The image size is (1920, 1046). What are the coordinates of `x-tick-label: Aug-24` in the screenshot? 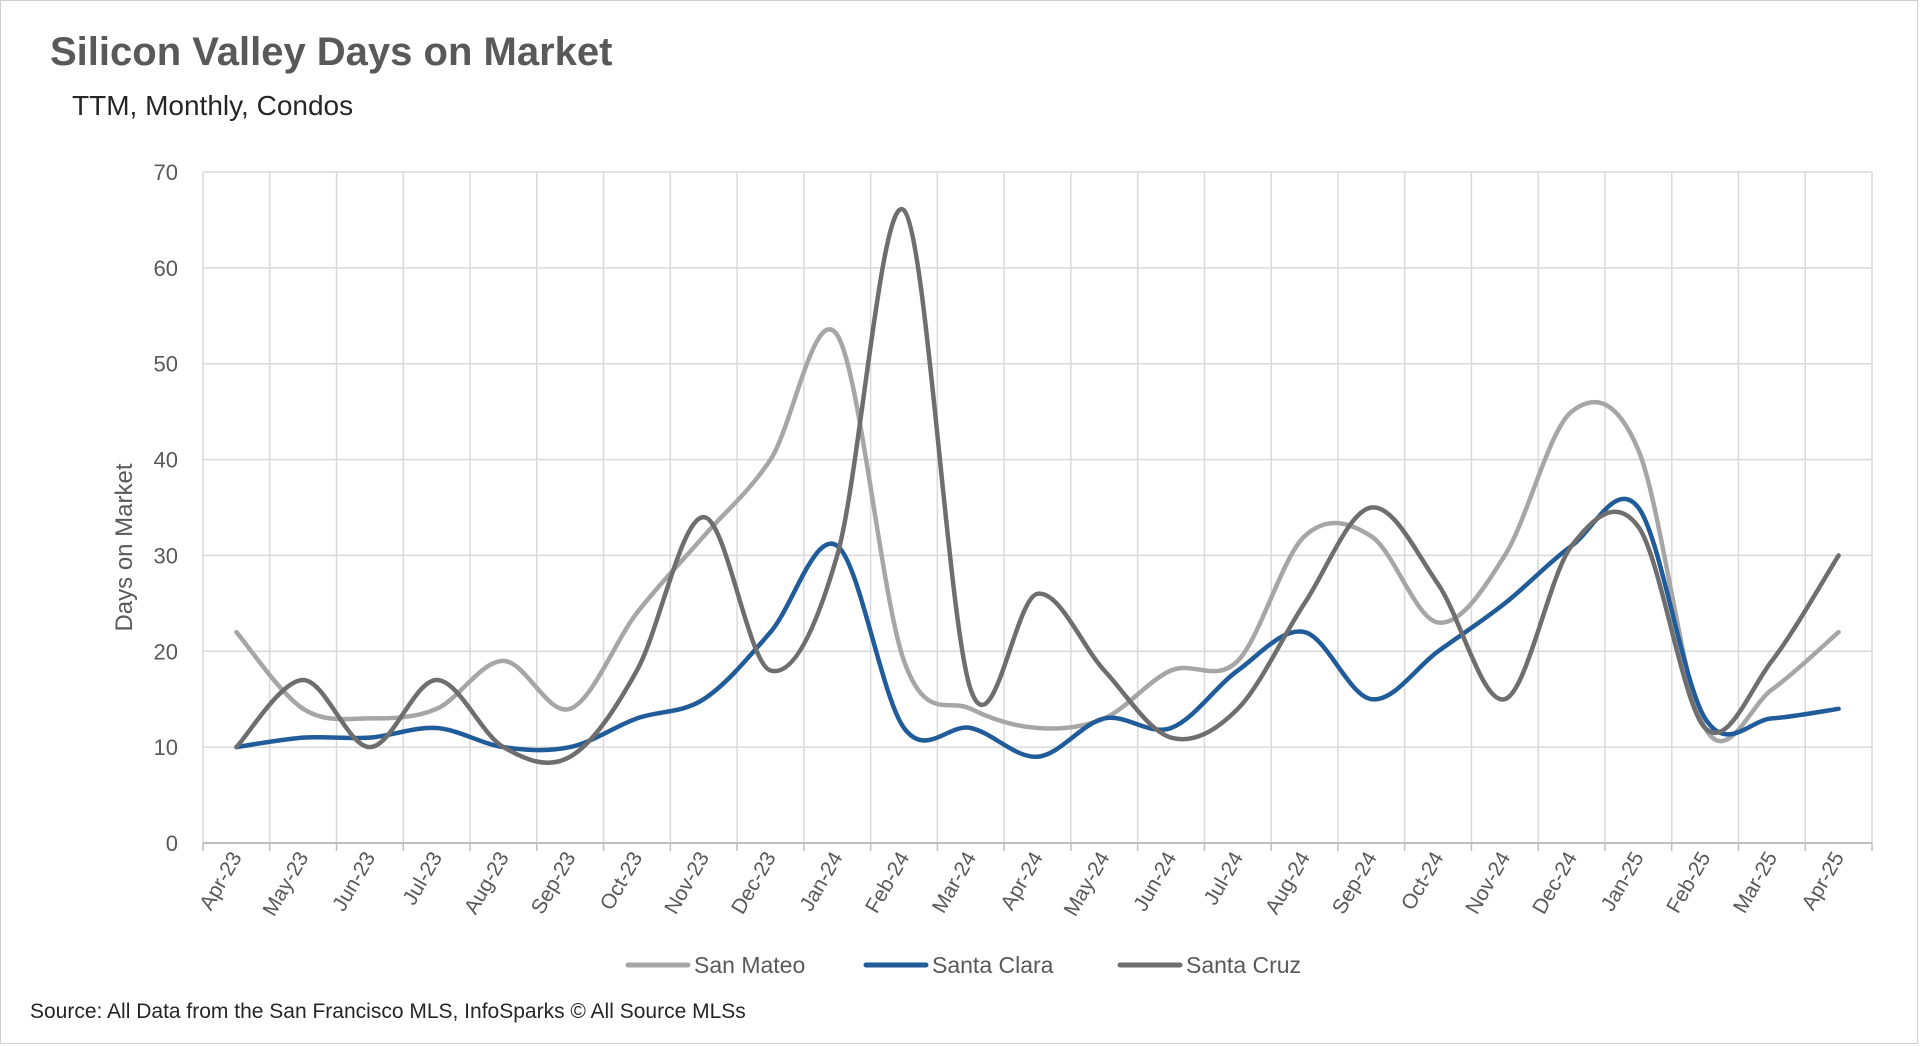 It's located at (1288, 883).